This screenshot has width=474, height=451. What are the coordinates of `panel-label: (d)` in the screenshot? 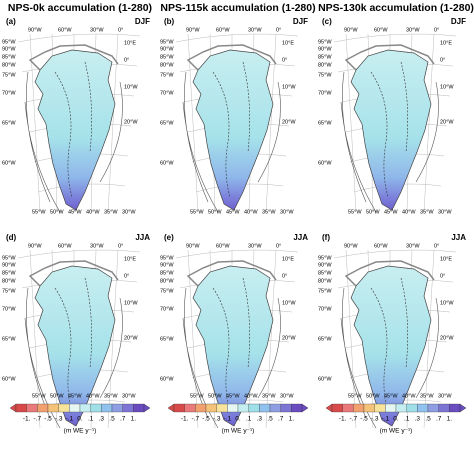 It's located at (11, 237).